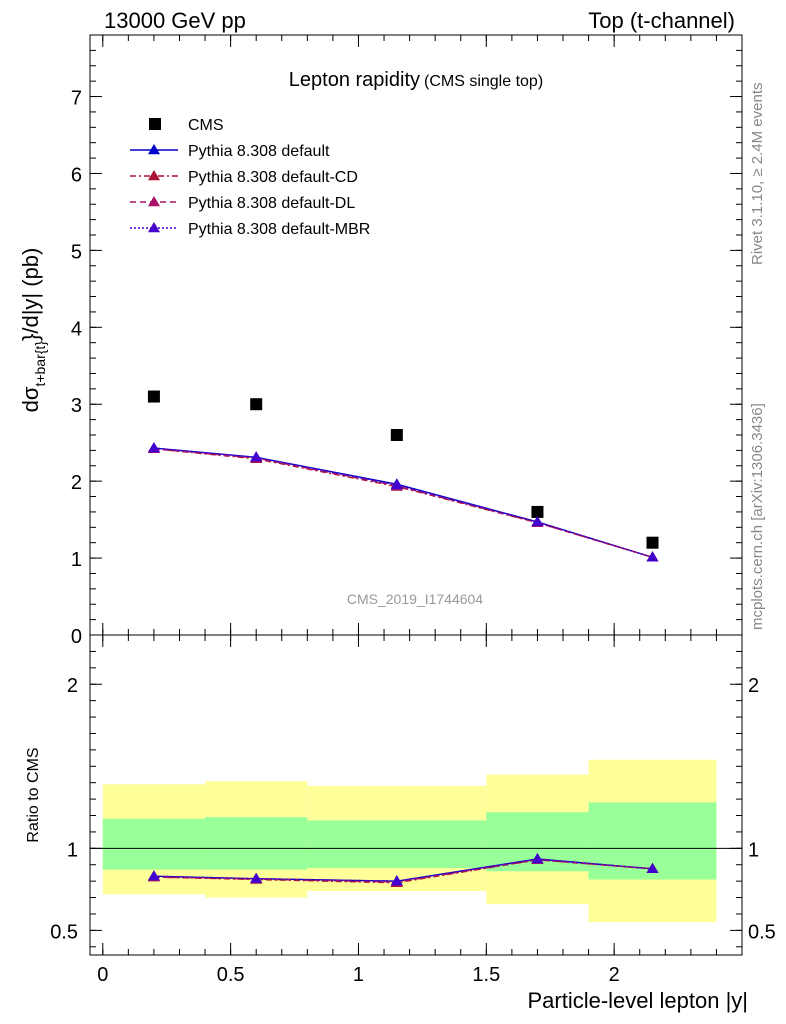 The height and width of the screenshot is (1024, 786). I want to click on y-tick-label: 0, so click(76, 637).